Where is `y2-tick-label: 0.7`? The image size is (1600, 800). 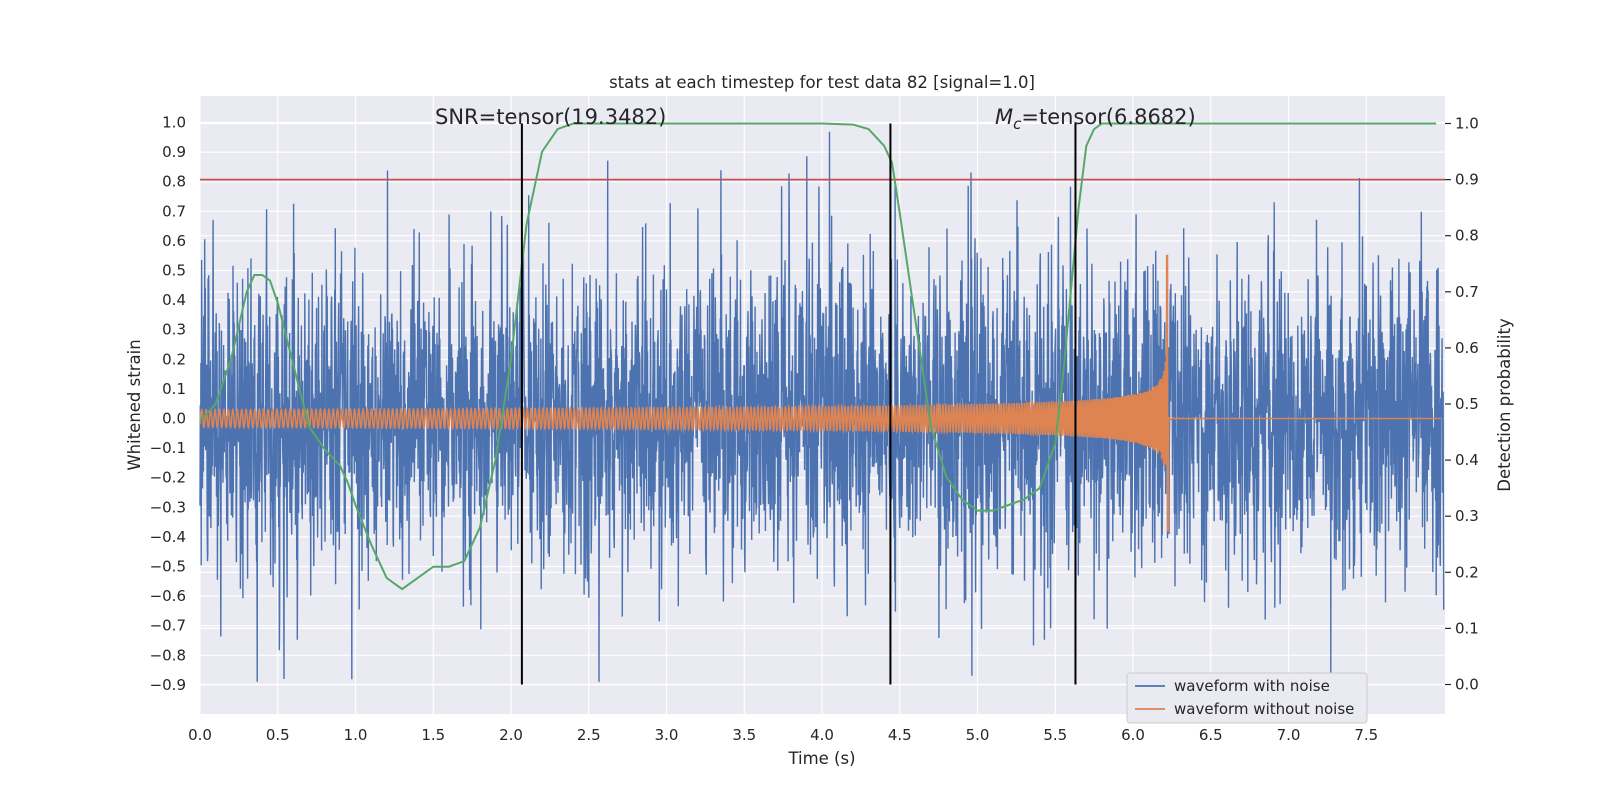
y2-tick-label: 0.7 is located at coordinates (1467, 292).